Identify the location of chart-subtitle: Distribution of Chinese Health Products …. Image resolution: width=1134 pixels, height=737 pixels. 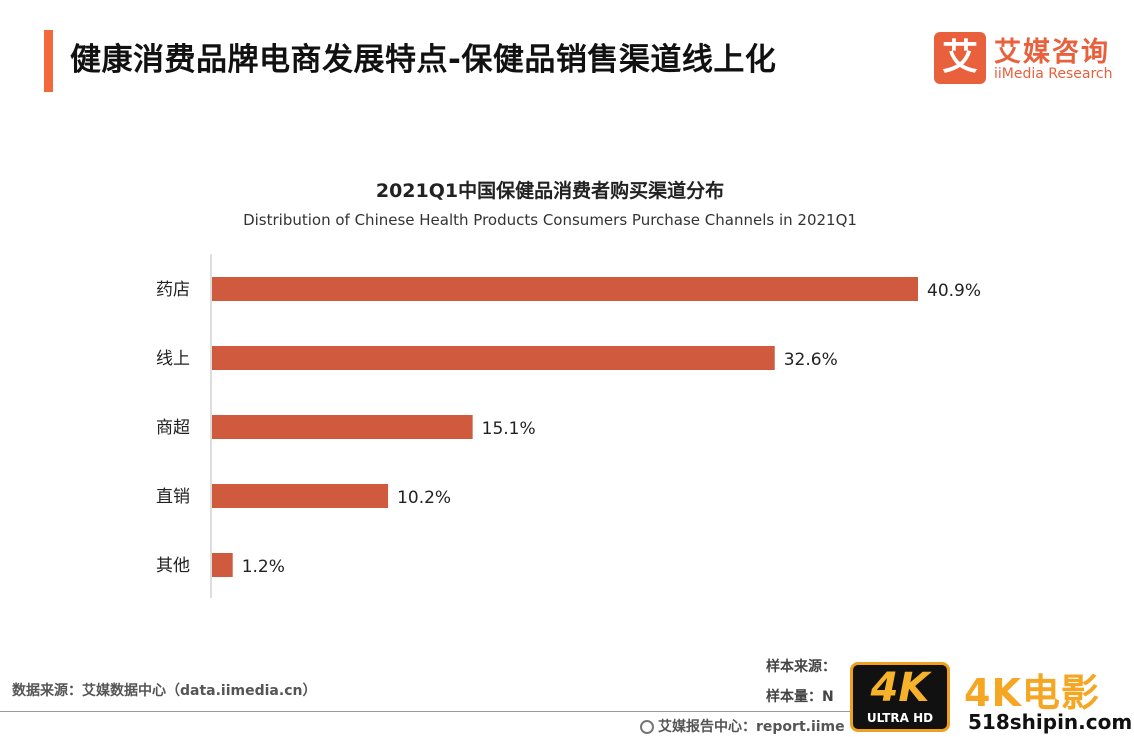
(550, 220).